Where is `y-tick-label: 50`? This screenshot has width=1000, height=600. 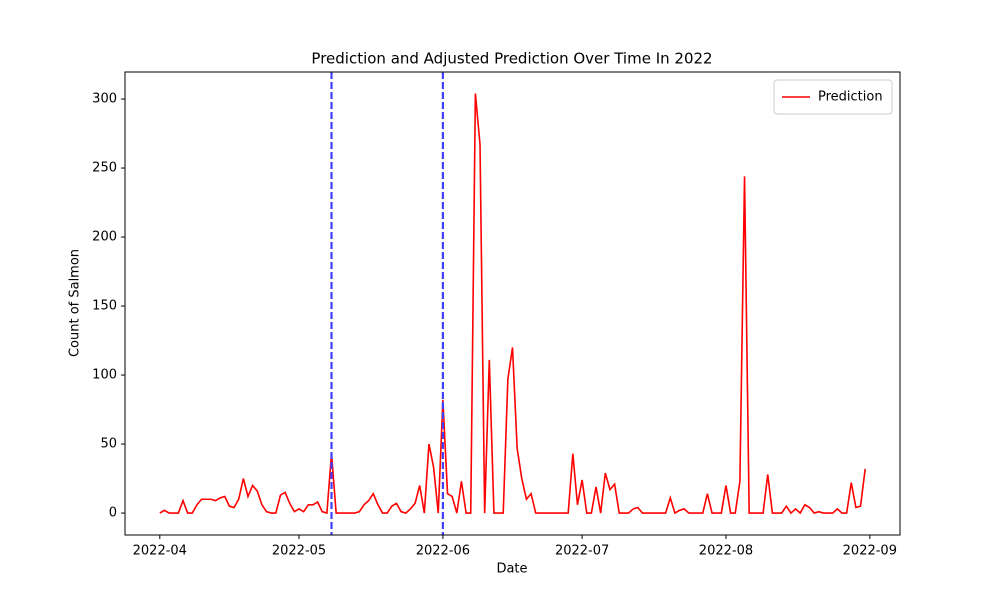
y-tick-label: 50 is located at coordinates (108, 444).